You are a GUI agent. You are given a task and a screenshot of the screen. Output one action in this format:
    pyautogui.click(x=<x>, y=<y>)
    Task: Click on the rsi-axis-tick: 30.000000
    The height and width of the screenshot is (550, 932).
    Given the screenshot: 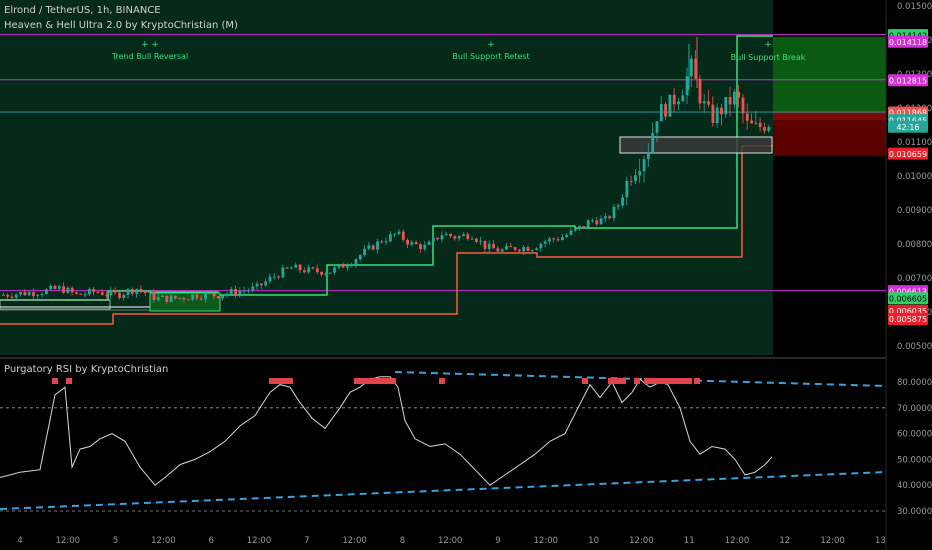 What is the action you would take?
    pyautogui.click(x=914, y=512)
    